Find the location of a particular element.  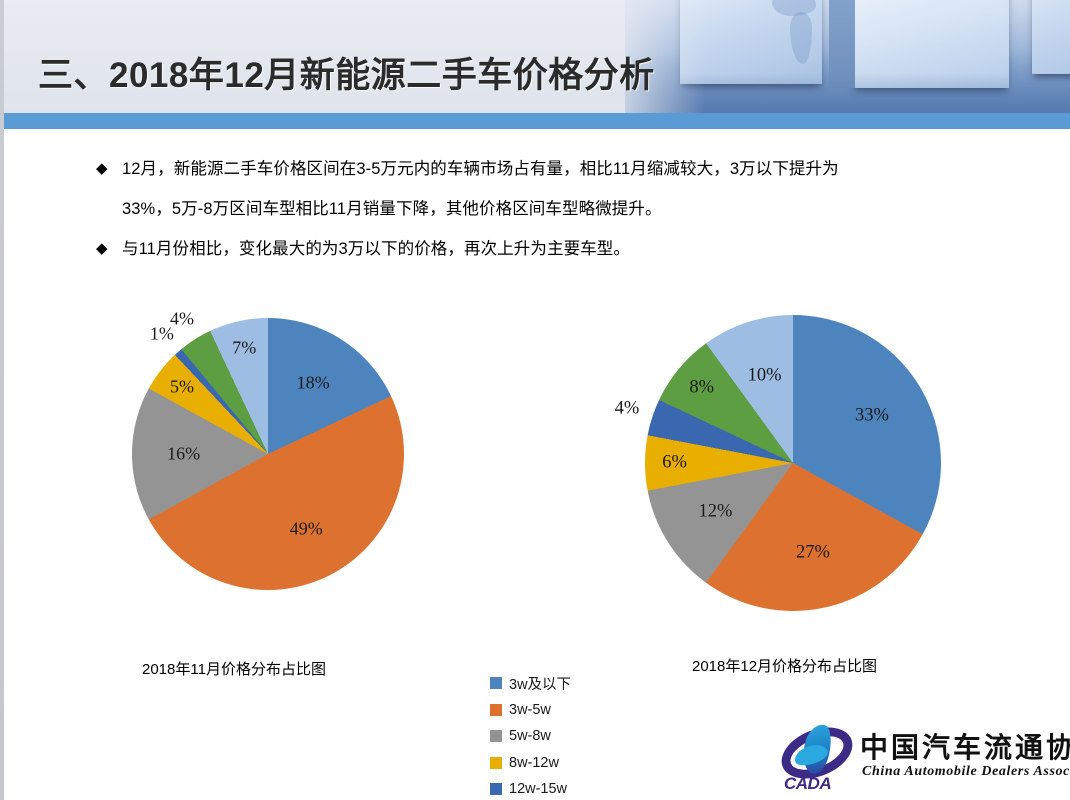

pie-slice-label: 33% is located at coordinates (872, 415).